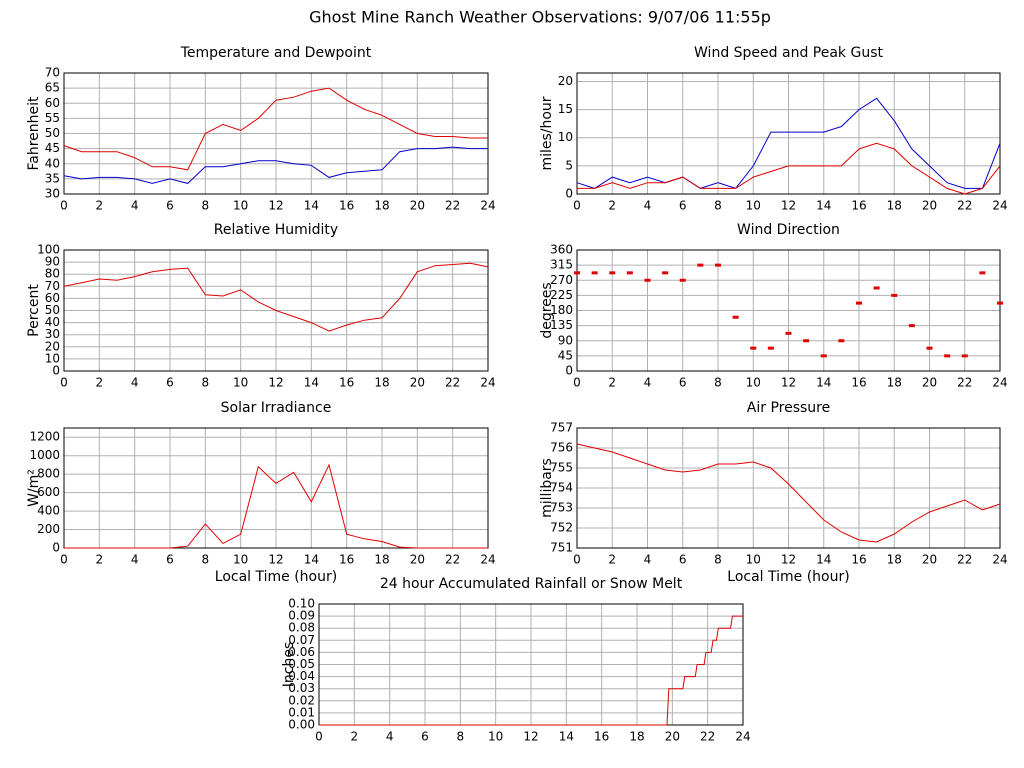 The width and height of the screenshot is (1024, 768). Describe the element at coordinates (301, 652) in the screenshot. I see `y-tick-label: 0.06` at that location.